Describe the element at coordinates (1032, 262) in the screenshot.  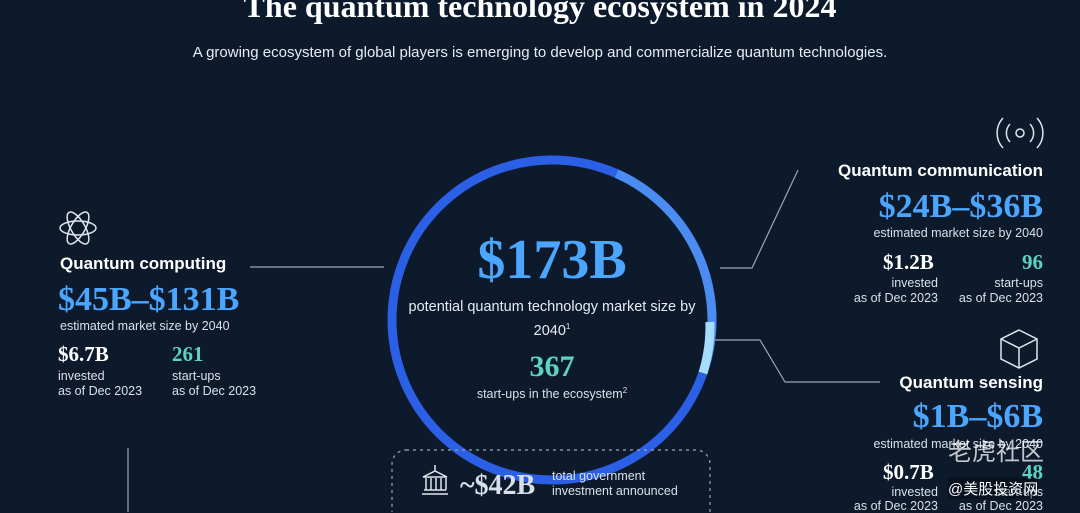
I see `startups: 96` at that location.